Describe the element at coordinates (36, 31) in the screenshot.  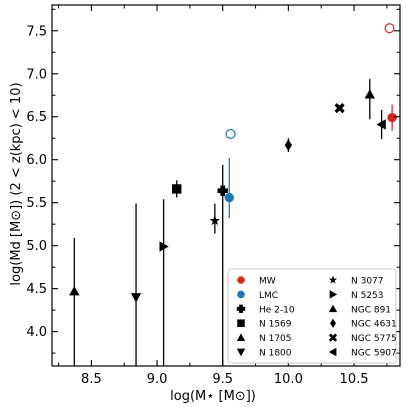
I see `y-tick-label: 7.5` at that location.